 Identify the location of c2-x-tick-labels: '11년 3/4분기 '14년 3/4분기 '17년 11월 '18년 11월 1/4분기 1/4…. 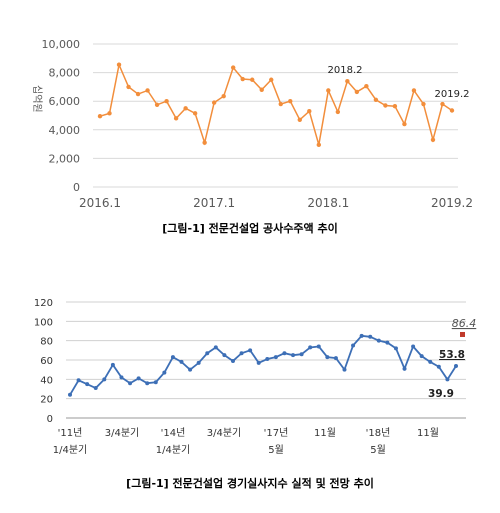
(246, 441).